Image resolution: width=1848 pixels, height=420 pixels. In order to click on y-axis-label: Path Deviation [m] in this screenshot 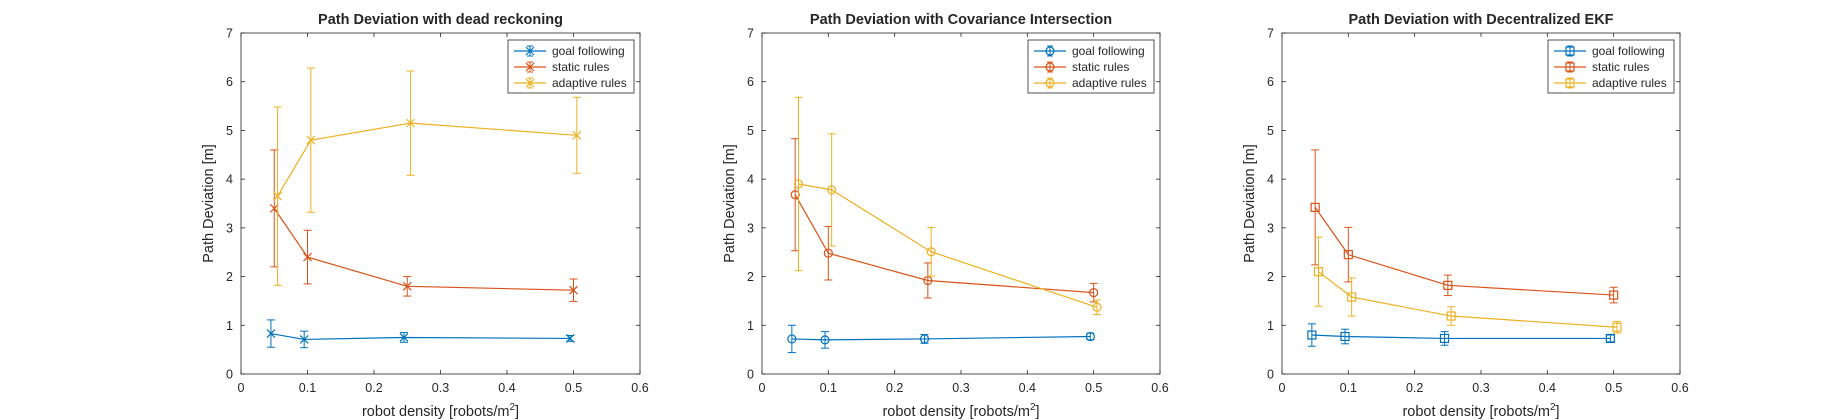, I will do `click(1250, 203)`.